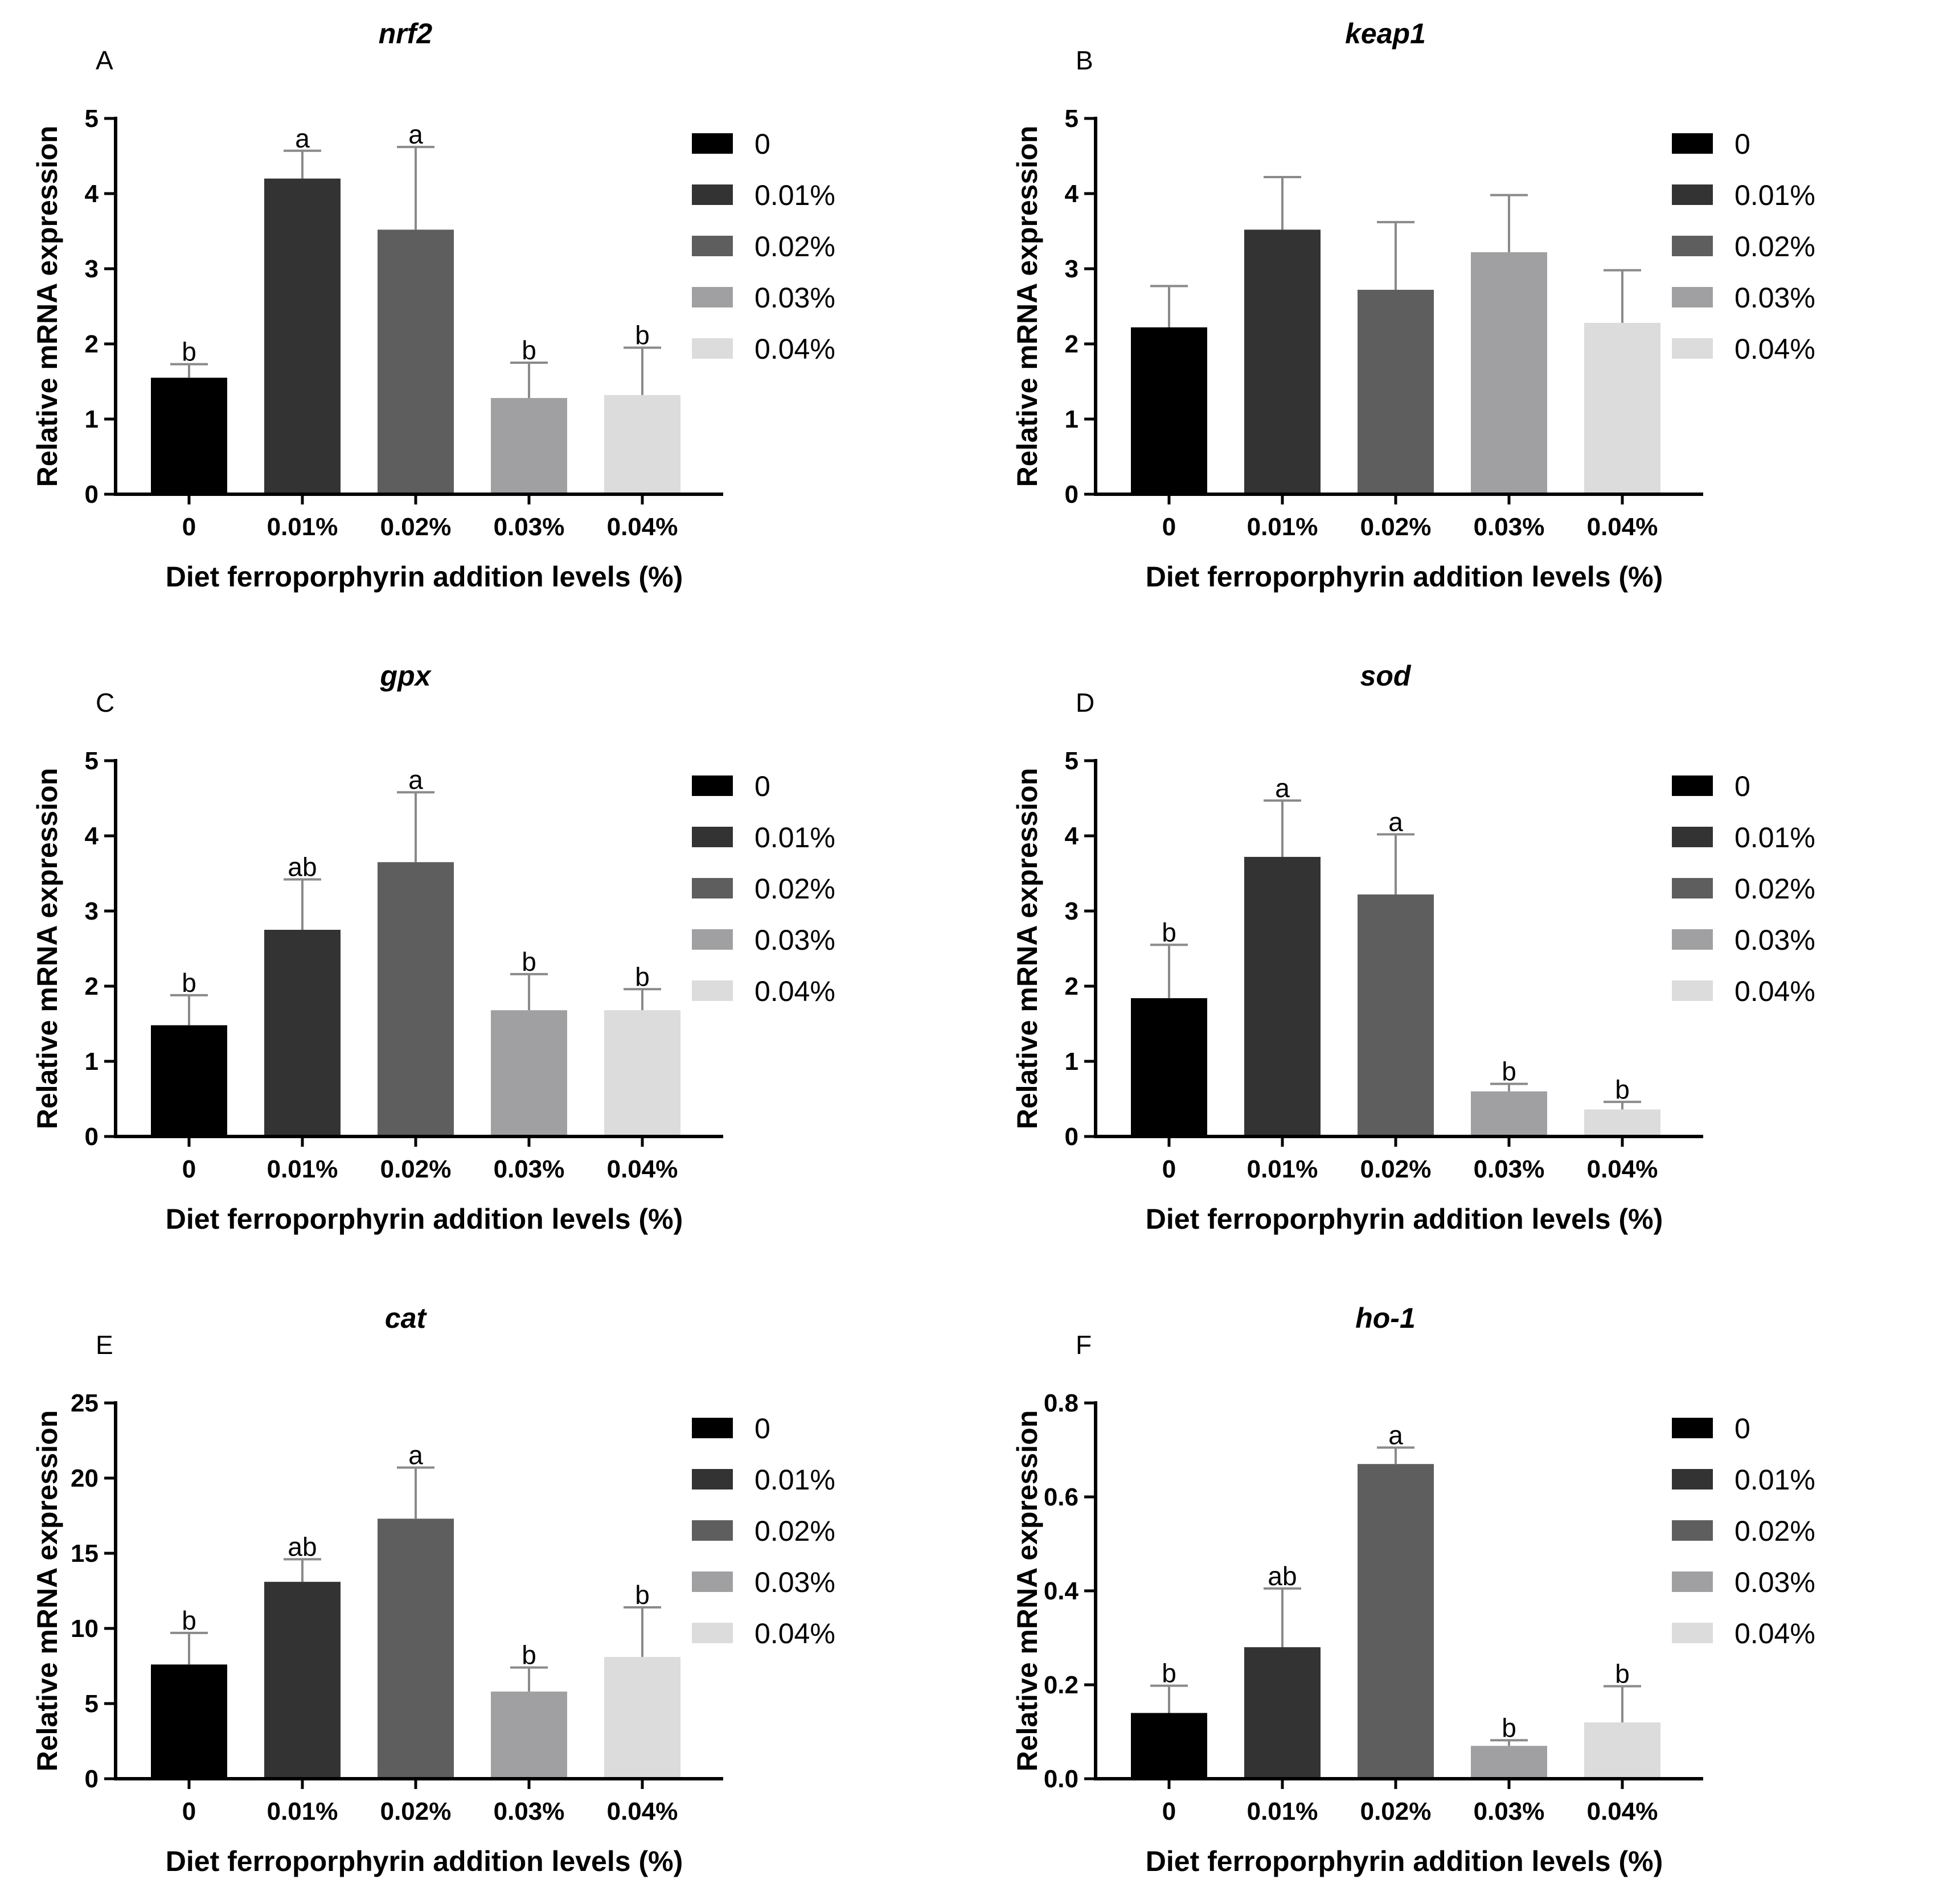 The height and width of the screenshot is (1904, 1960). Describe the element at coordinates (406, 34) in the screenshot. I see `chart-title: nrf2` at that location.